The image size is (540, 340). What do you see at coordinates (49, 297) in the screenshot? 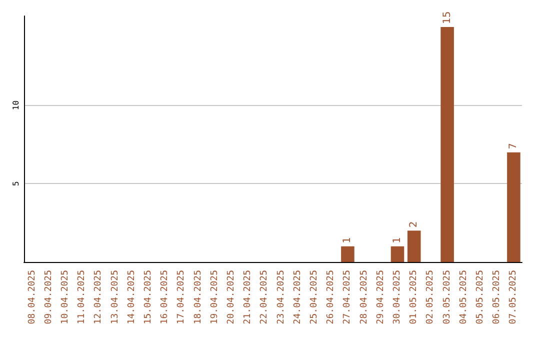
I see `x-tick-label: 09.04.2025` at bounding box center [49, 297].